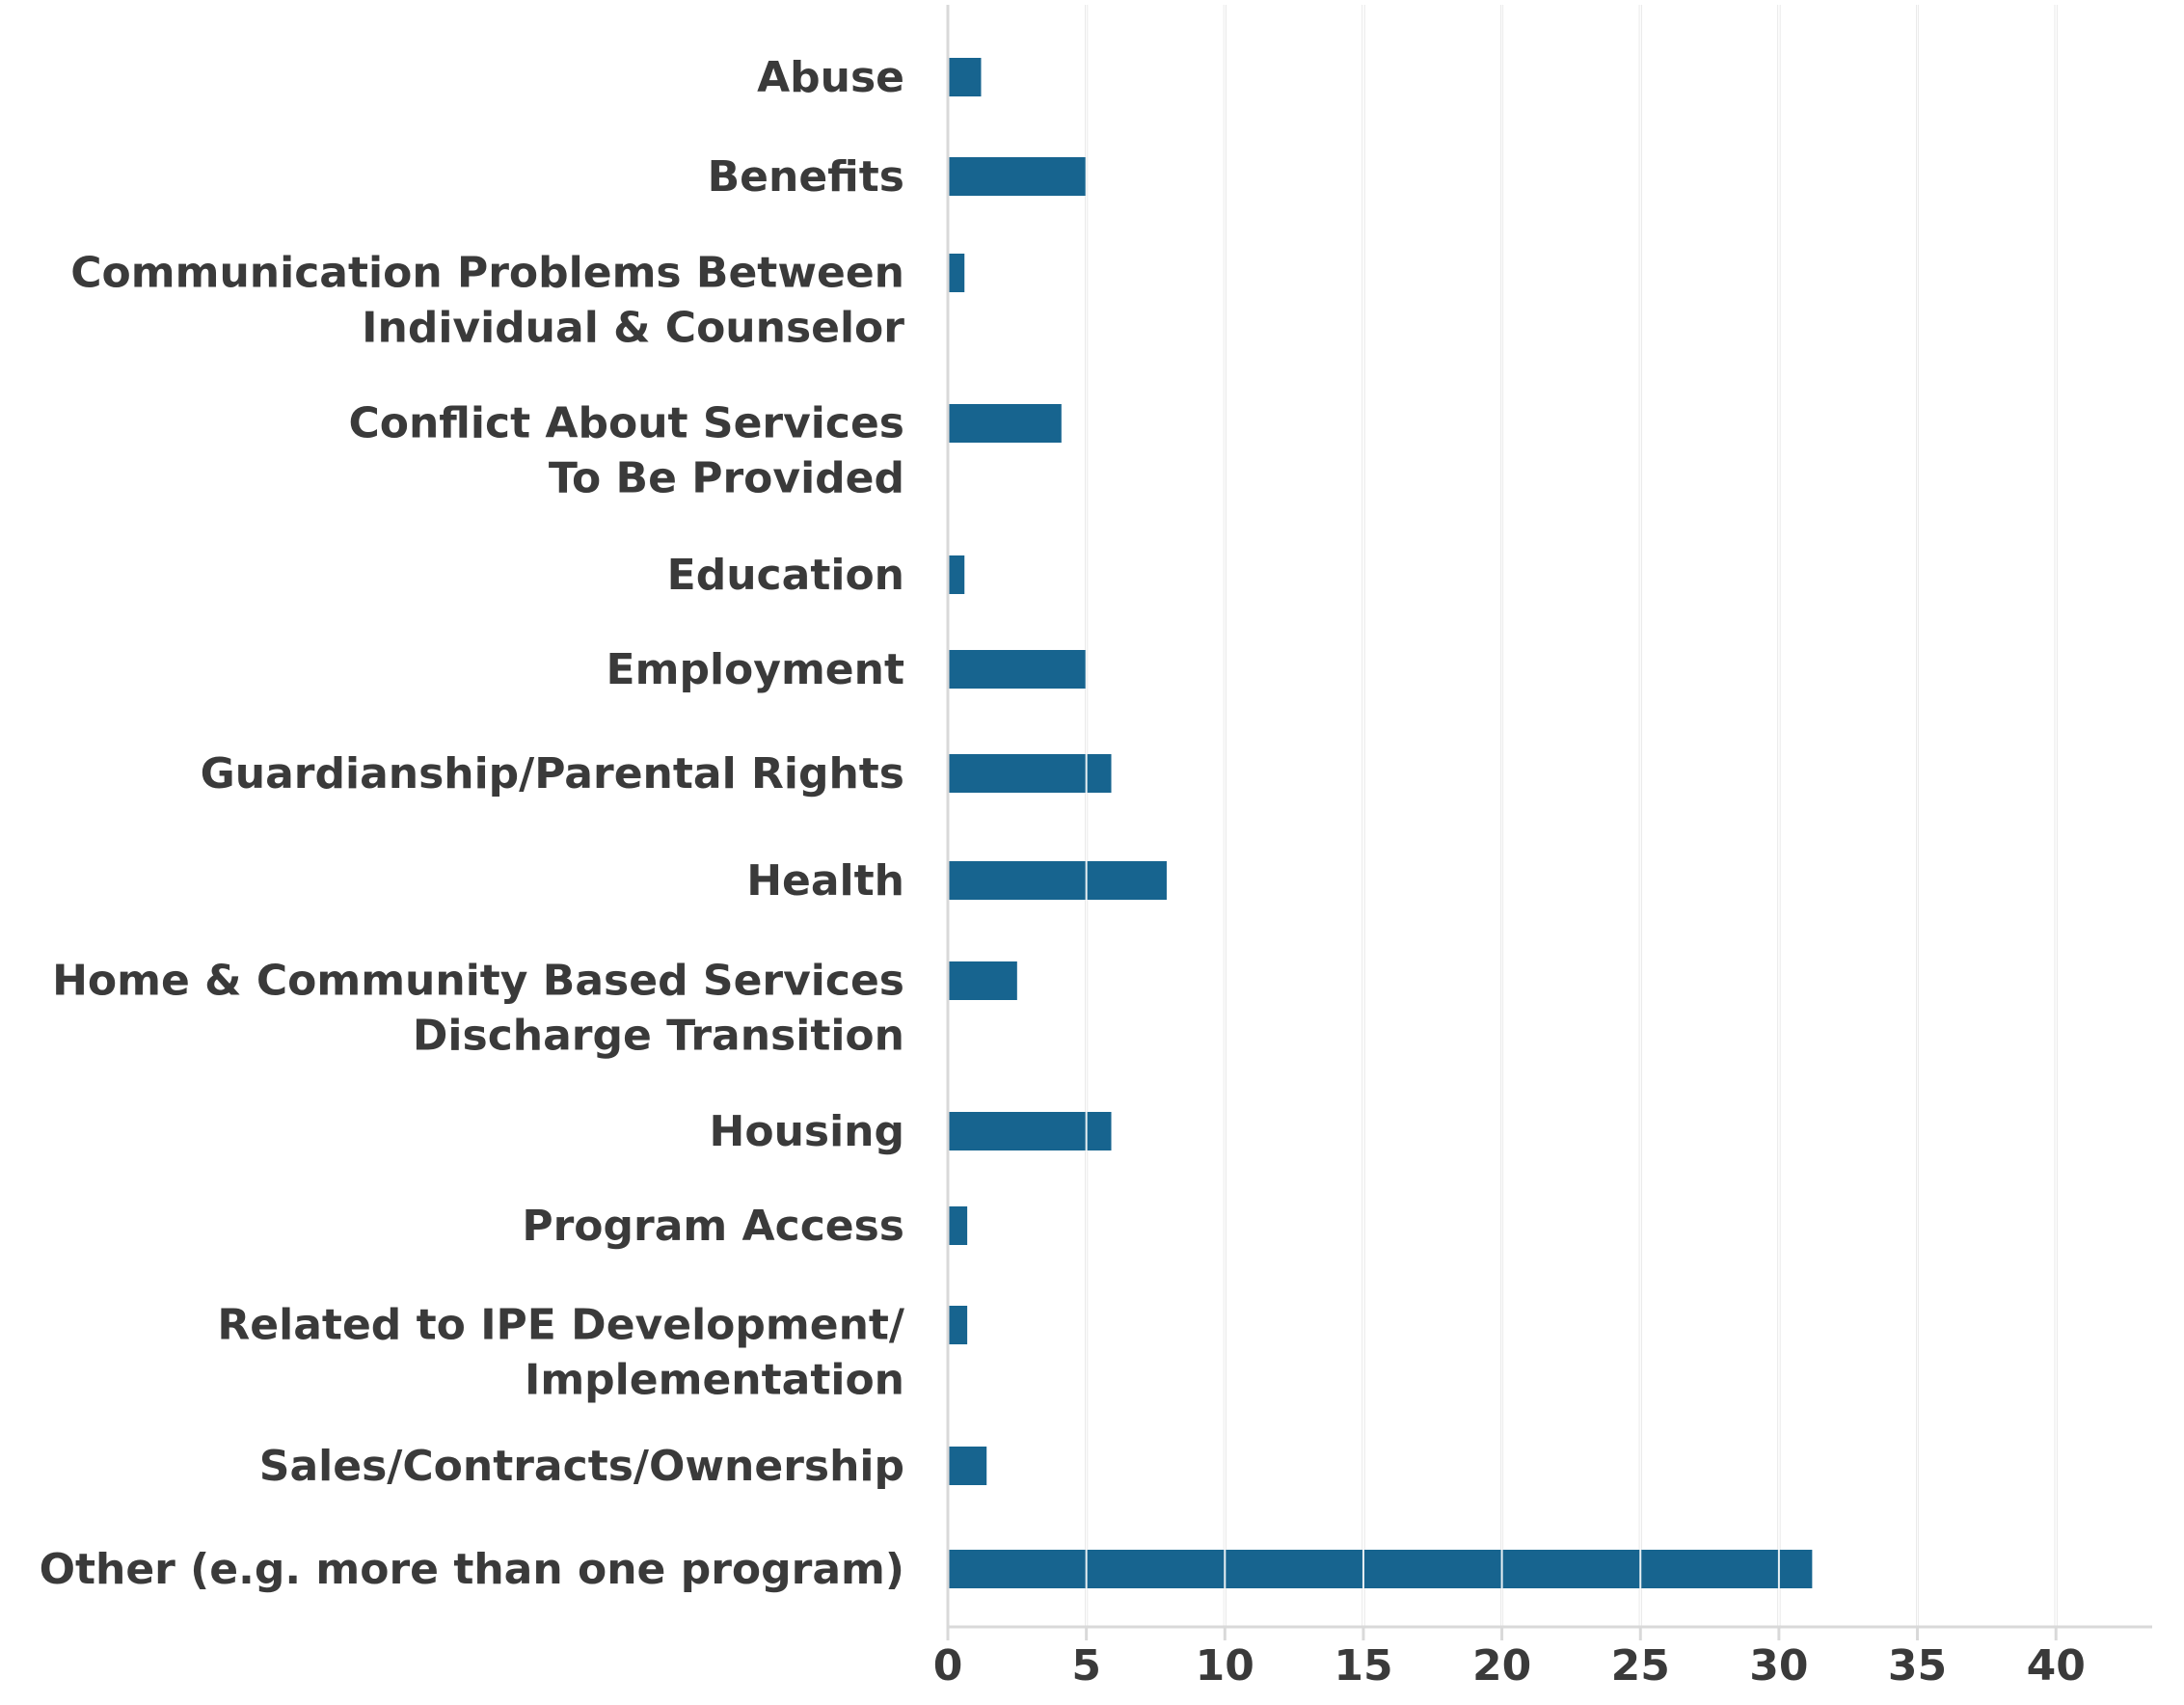 This screenshot has height=1705, width=2184. I want to click on x-tick-label: 0, so click(948, 1666).